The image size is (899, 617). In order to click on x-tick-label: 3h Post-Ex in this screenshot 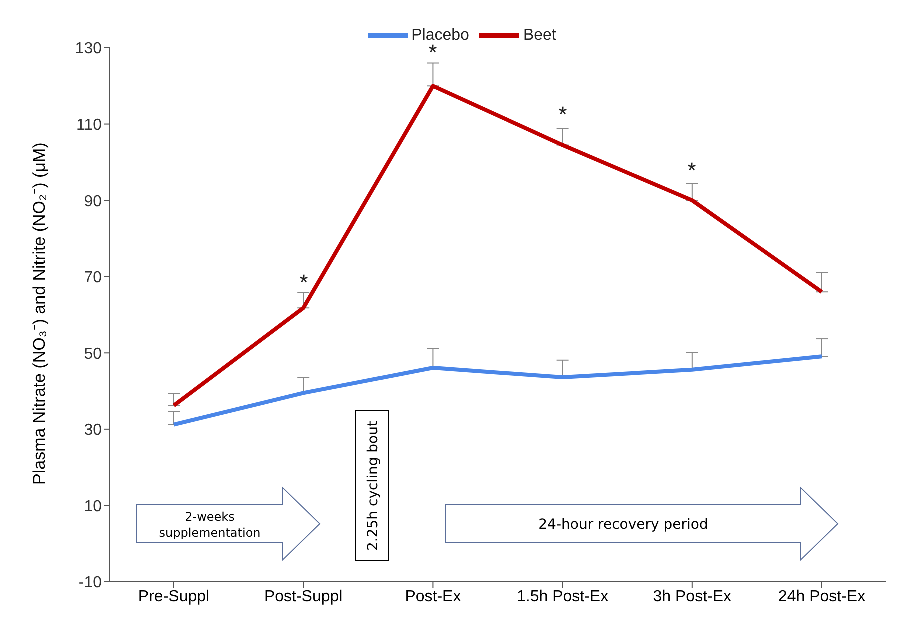, I will do `click(692, 597)`.